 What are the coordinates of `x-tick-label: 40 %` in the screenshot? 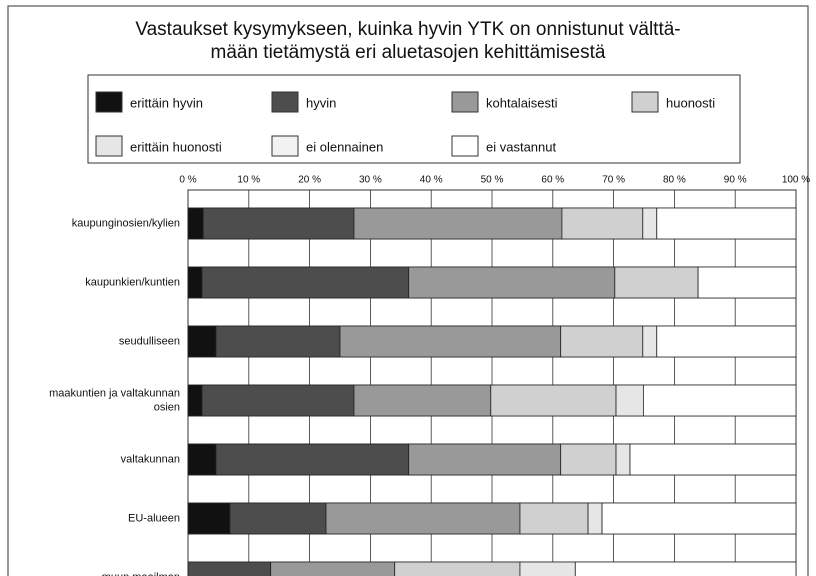 It's located at (431, 180).